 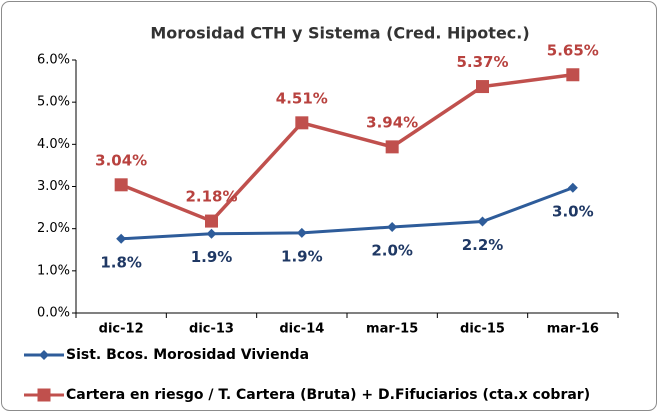 I want to click on data-label: 3.94%, so click(x=392, y=122).